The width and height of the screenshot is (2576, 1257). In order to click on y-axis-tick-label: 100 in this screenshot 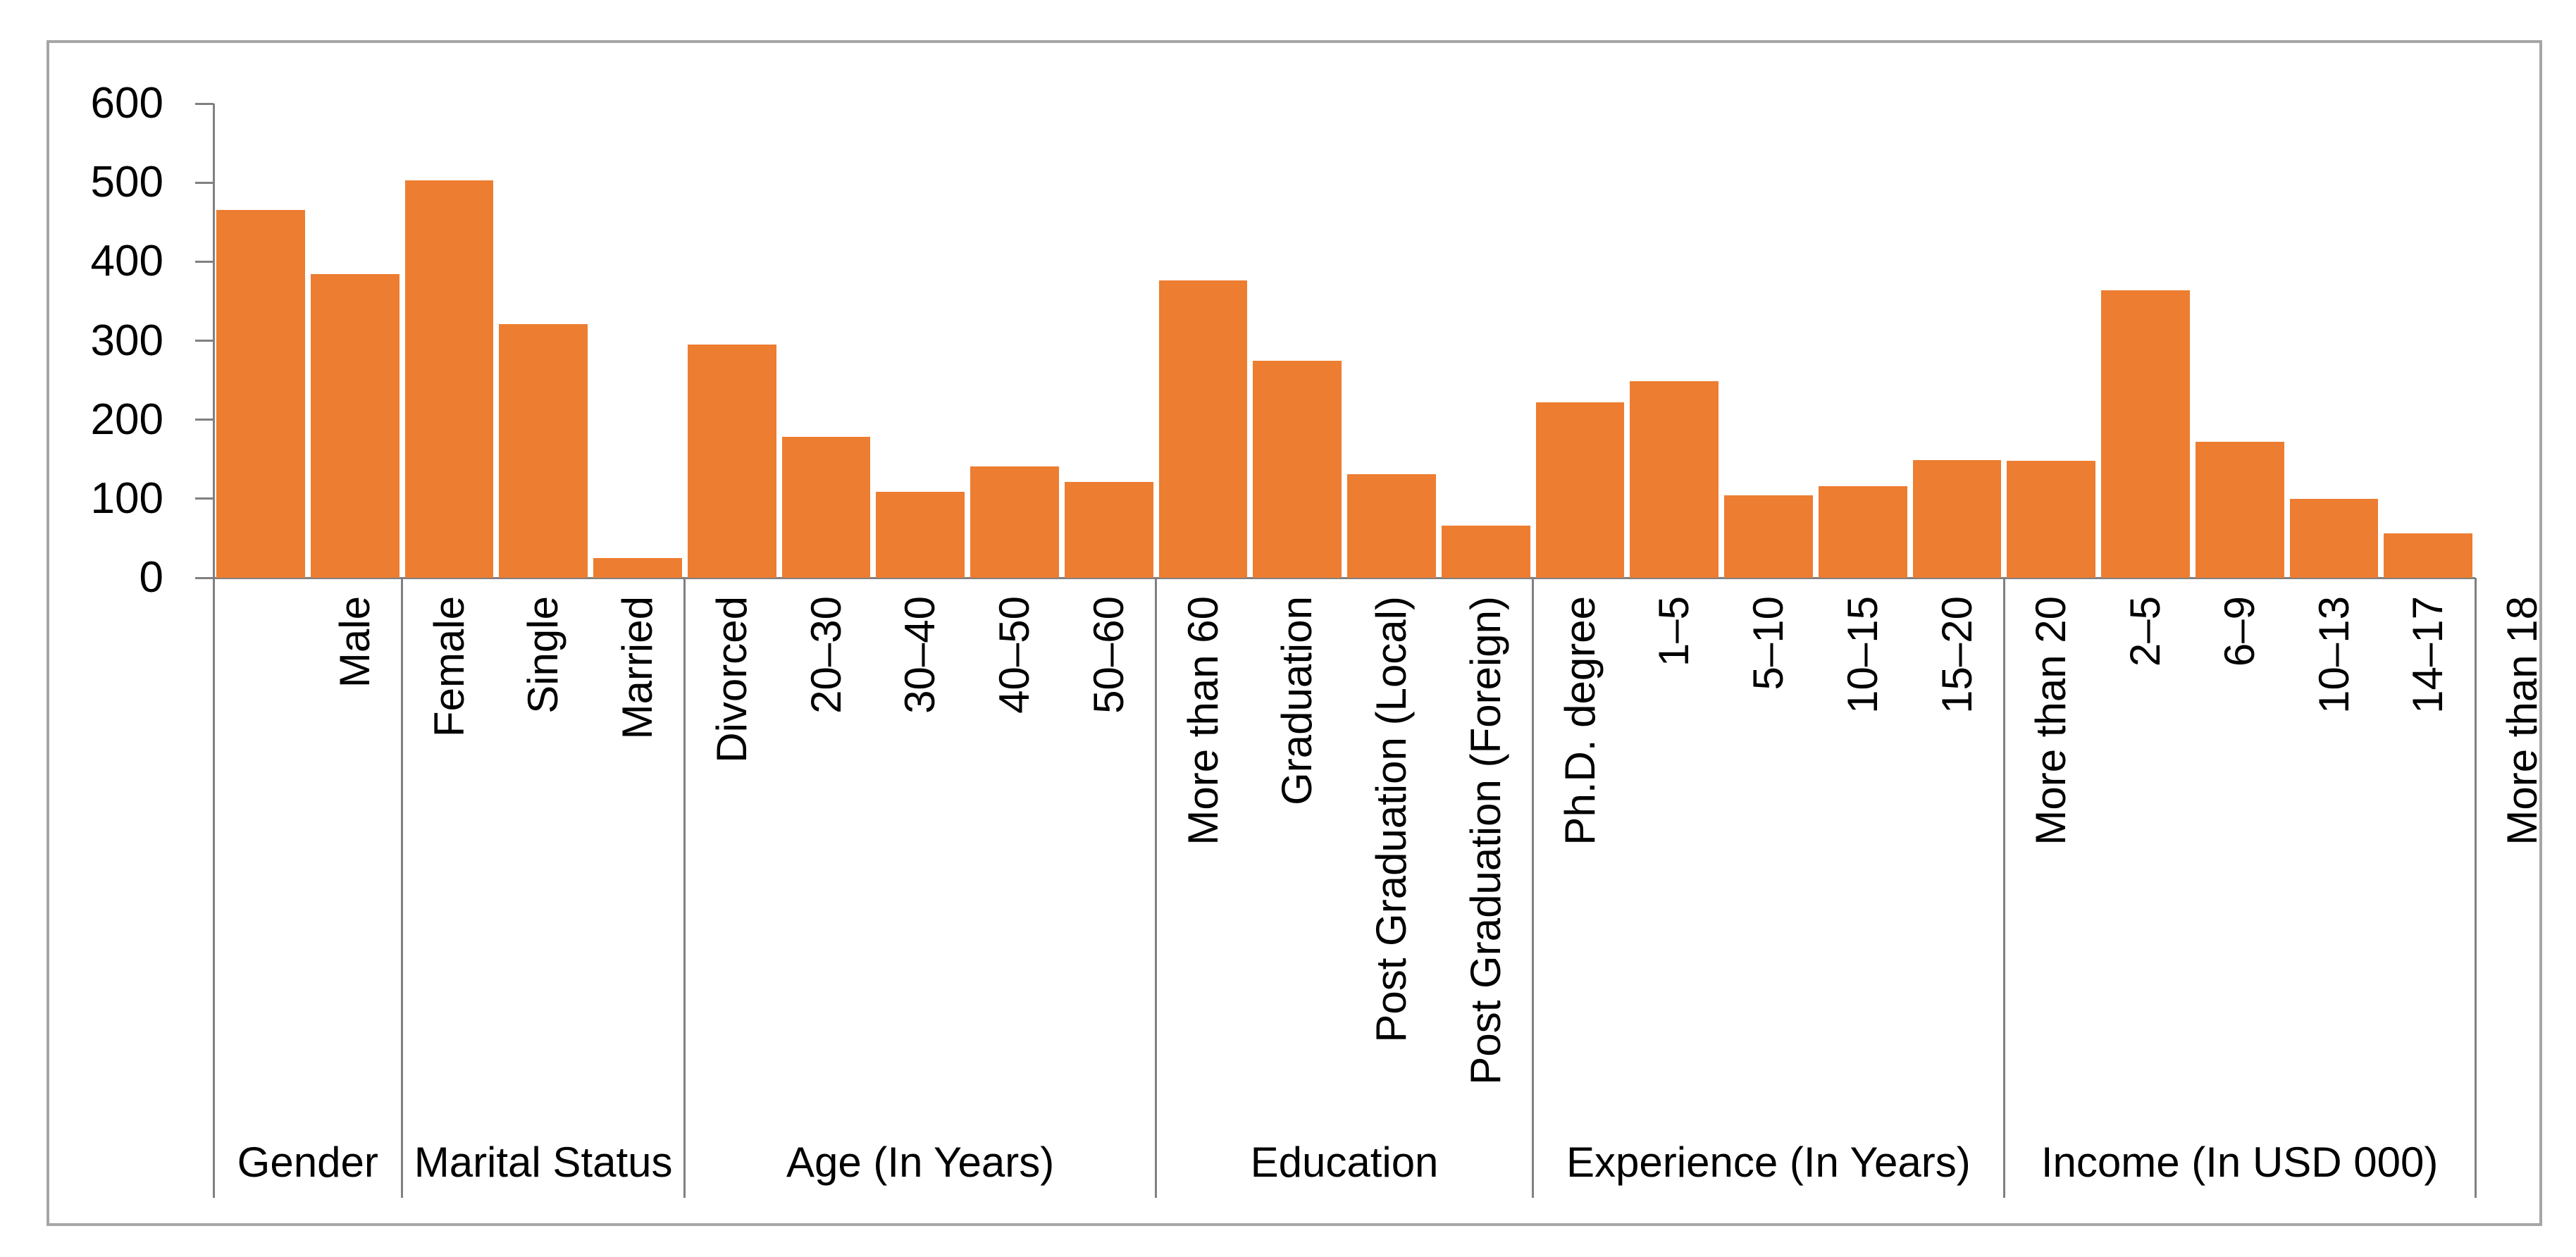, I will do `click(126, 498)`.